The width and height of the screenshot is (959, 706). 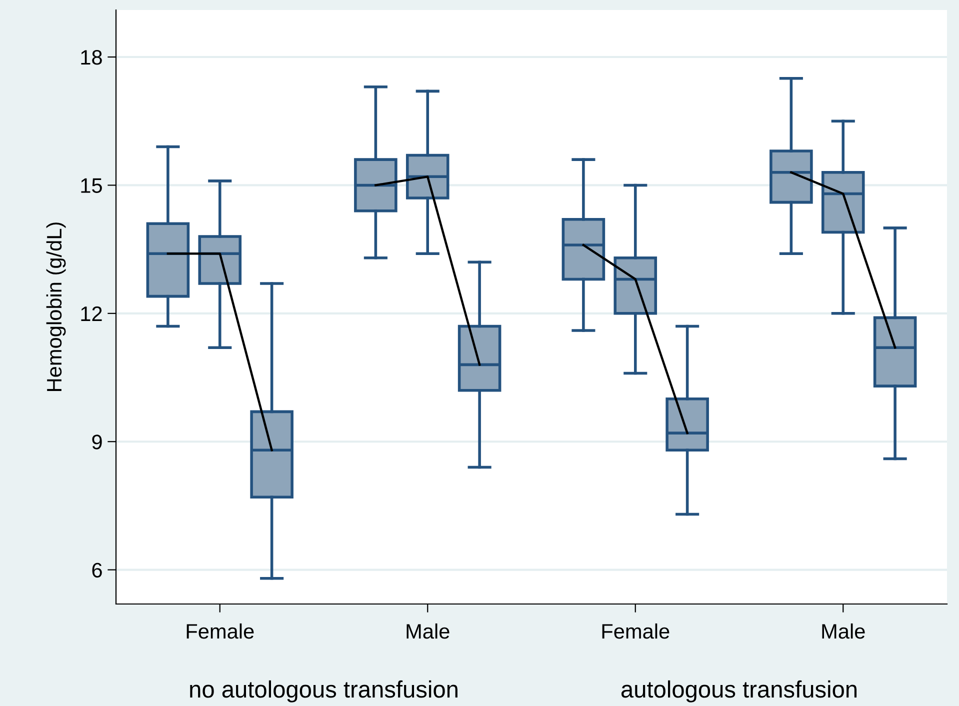 What do you see at coordinates (56, 306) in the screenshot?
I see `y-axis-title: Hemoglobin (g/dL)` at bounding box center [56, 306].